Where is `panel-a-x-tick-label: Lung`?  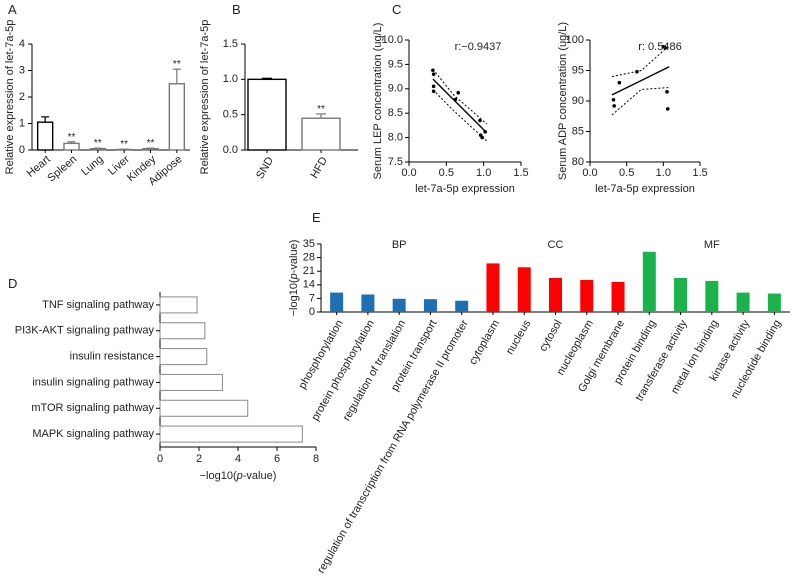 panel-a-x-tick-label: Lung is located at coordinates (92, 165).